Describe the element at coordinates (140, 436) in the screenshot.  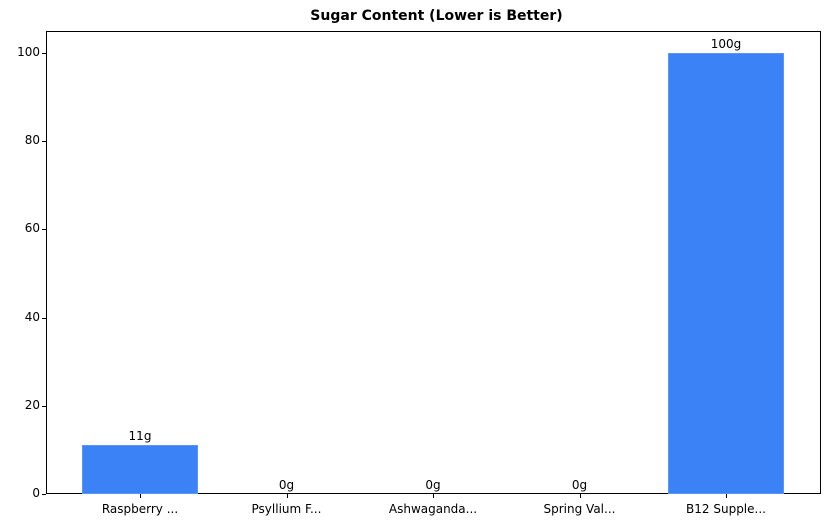
I see `bar-value-label: 11g` at that location.